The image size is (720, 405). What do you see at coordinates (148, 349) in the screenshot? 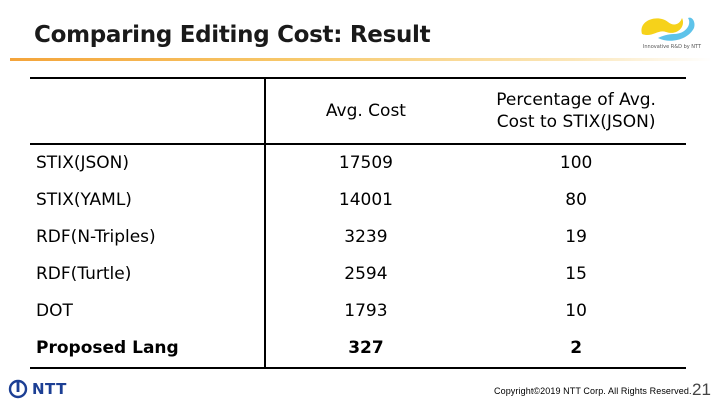
I see `row-name: Proposed Lang` at bounding box center [148, 349].